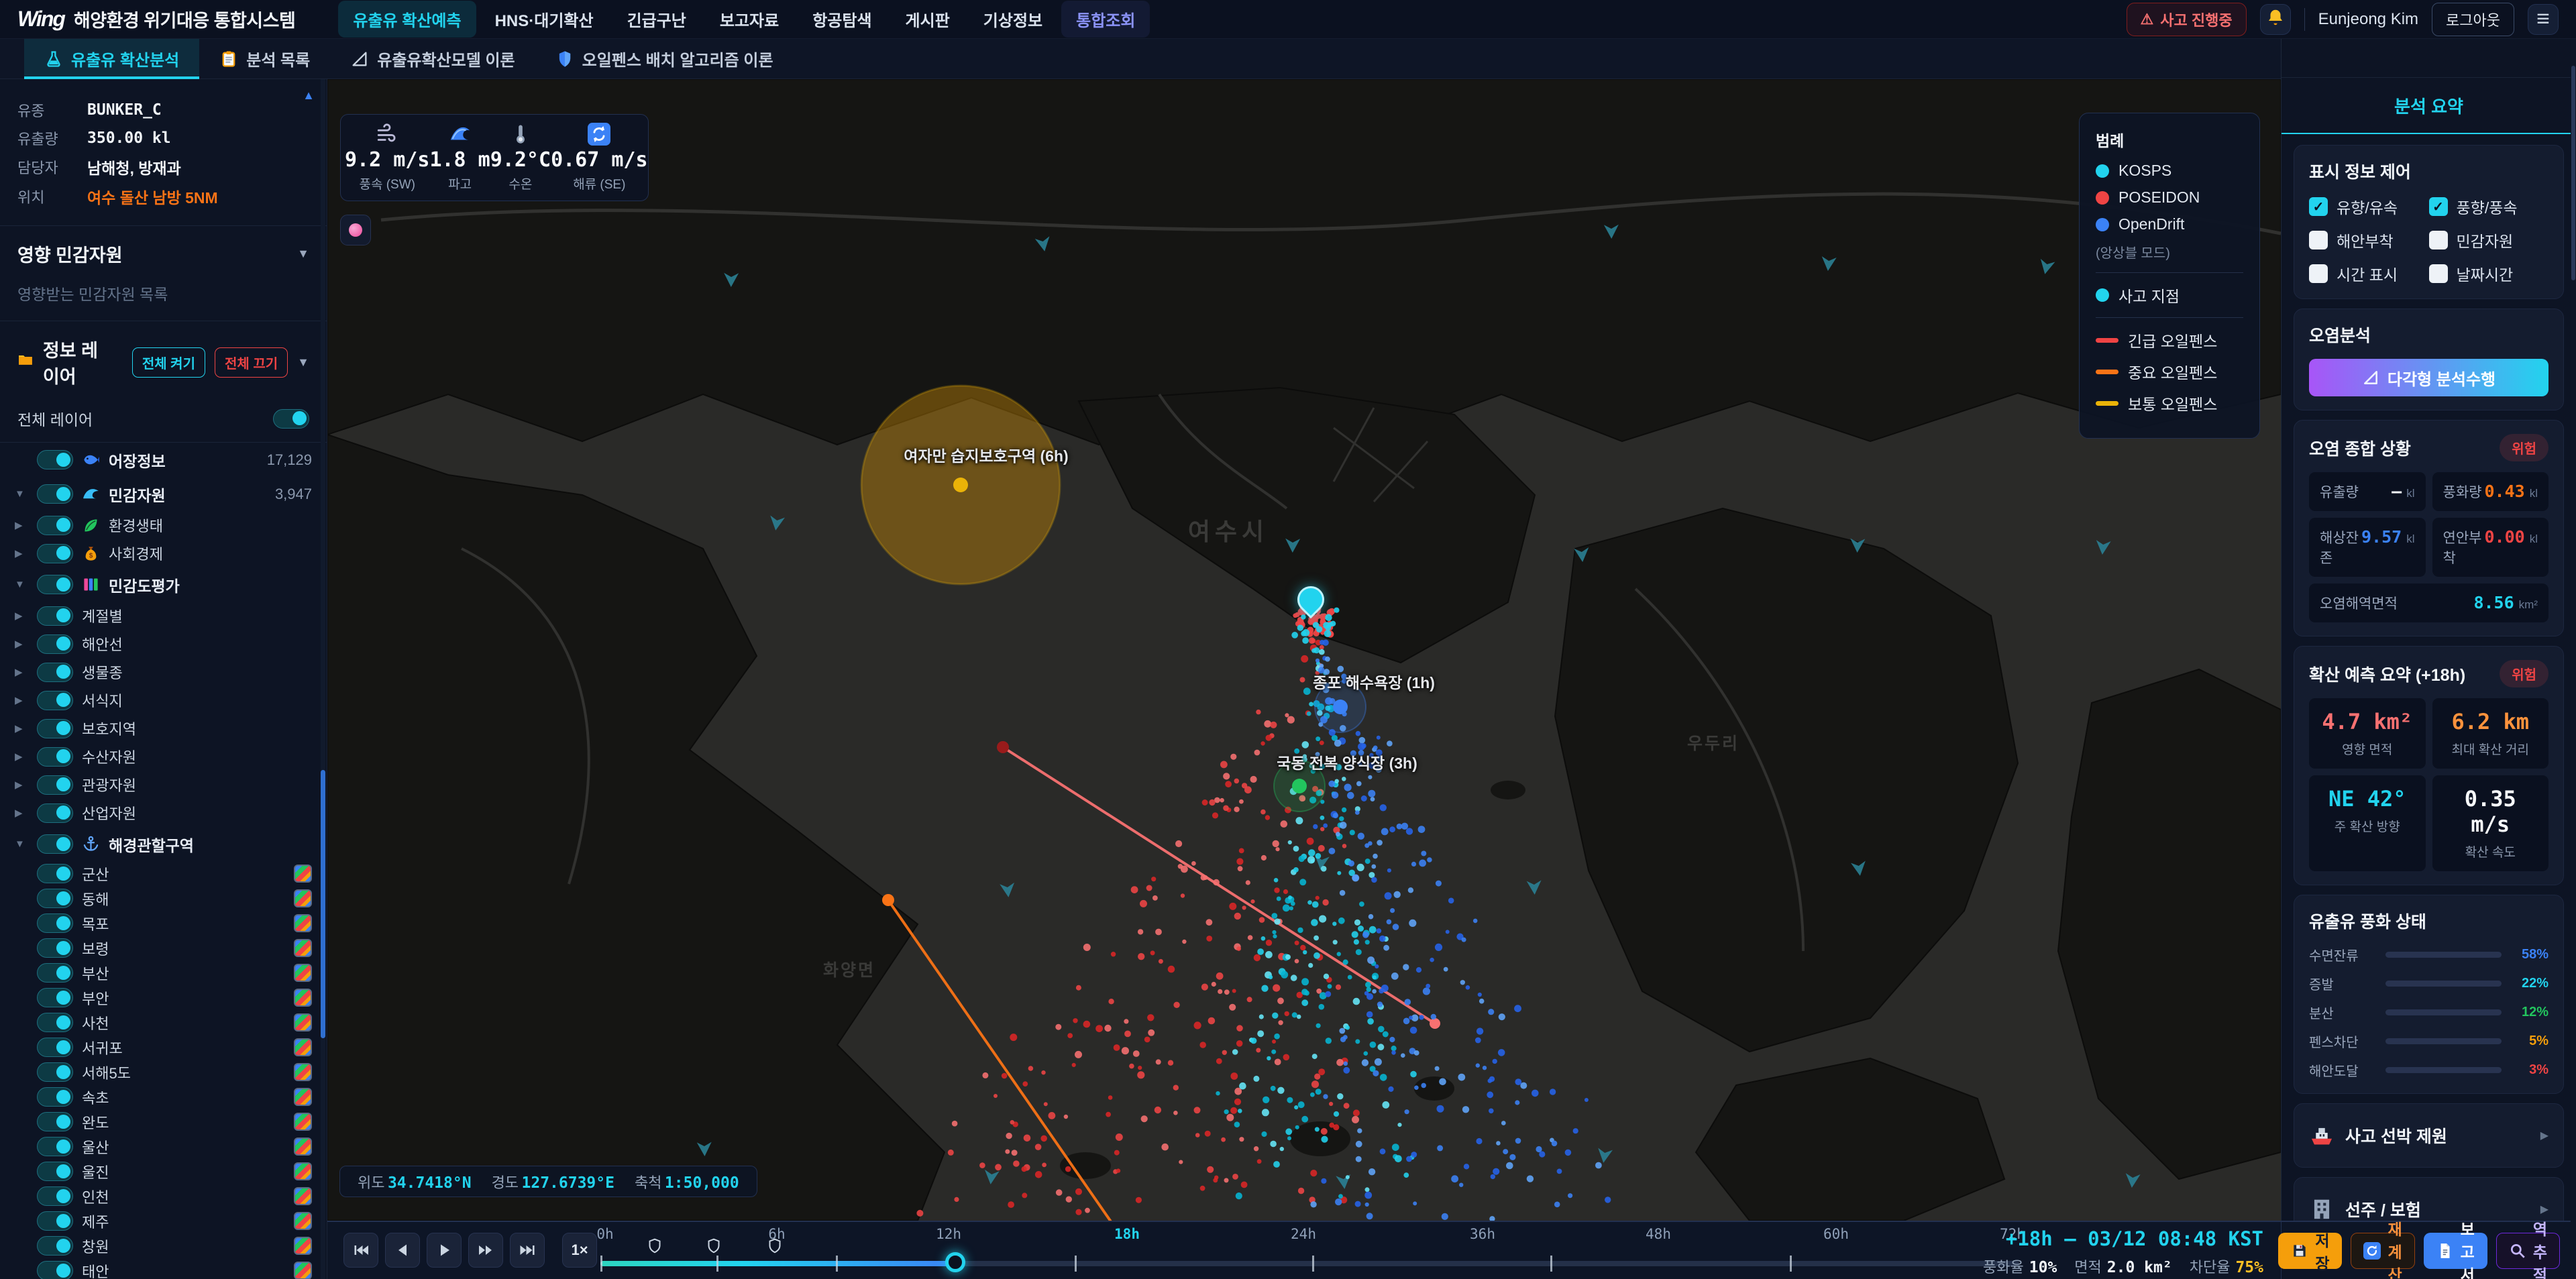  What do you see at coordinates (163, 756) in the screenshot?
I see `layer-row-수산자원: ▶ 수산자원` at bounding box center [163, 756].